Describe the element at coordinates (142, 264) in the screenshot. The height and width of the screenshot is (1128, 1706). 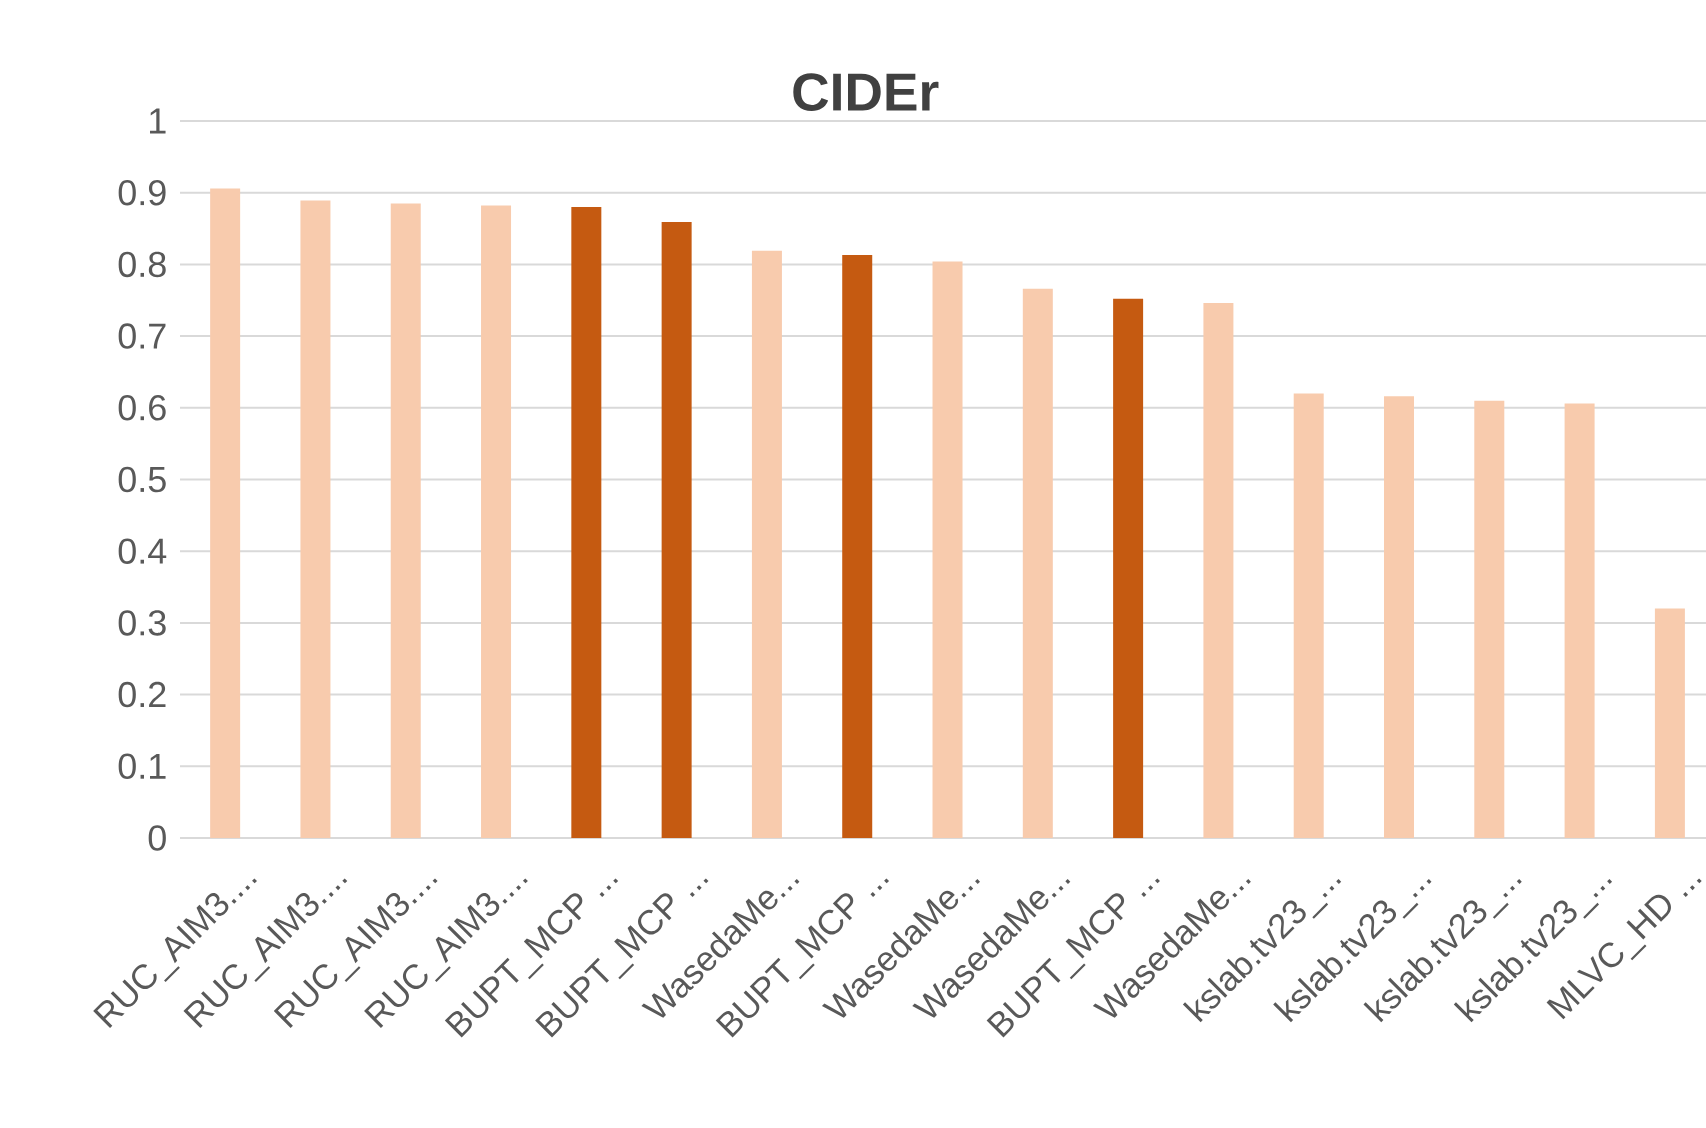
I see `y-tick-label: 0.8` at that location.